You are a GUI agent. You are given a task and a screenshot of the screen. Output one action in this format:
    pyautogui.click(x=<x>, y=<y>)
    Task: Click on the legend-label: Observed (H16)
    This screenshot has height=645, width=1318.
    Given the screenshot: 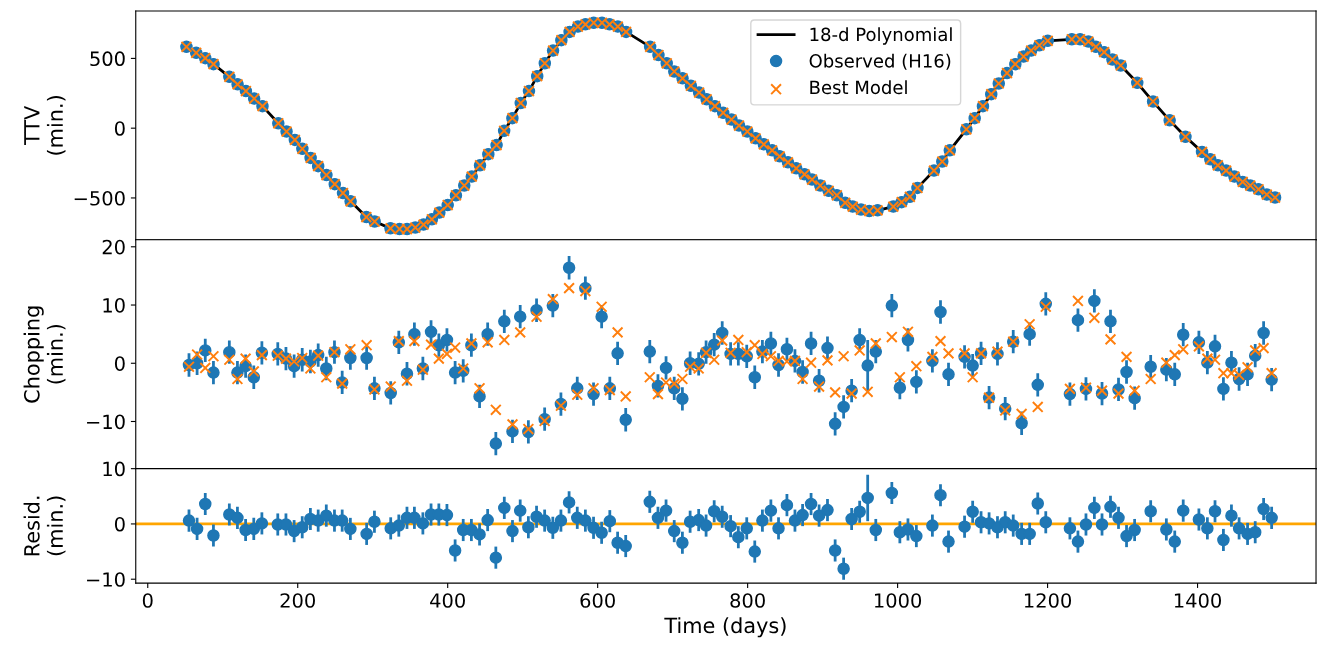 What is the action you would take?
    pyautogui.click(x=880, y=61)
    